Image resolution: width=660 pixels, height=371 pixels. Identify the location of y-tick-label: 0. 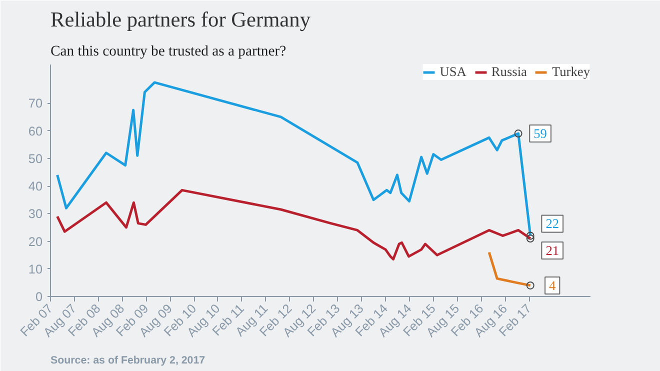
(39, 297).